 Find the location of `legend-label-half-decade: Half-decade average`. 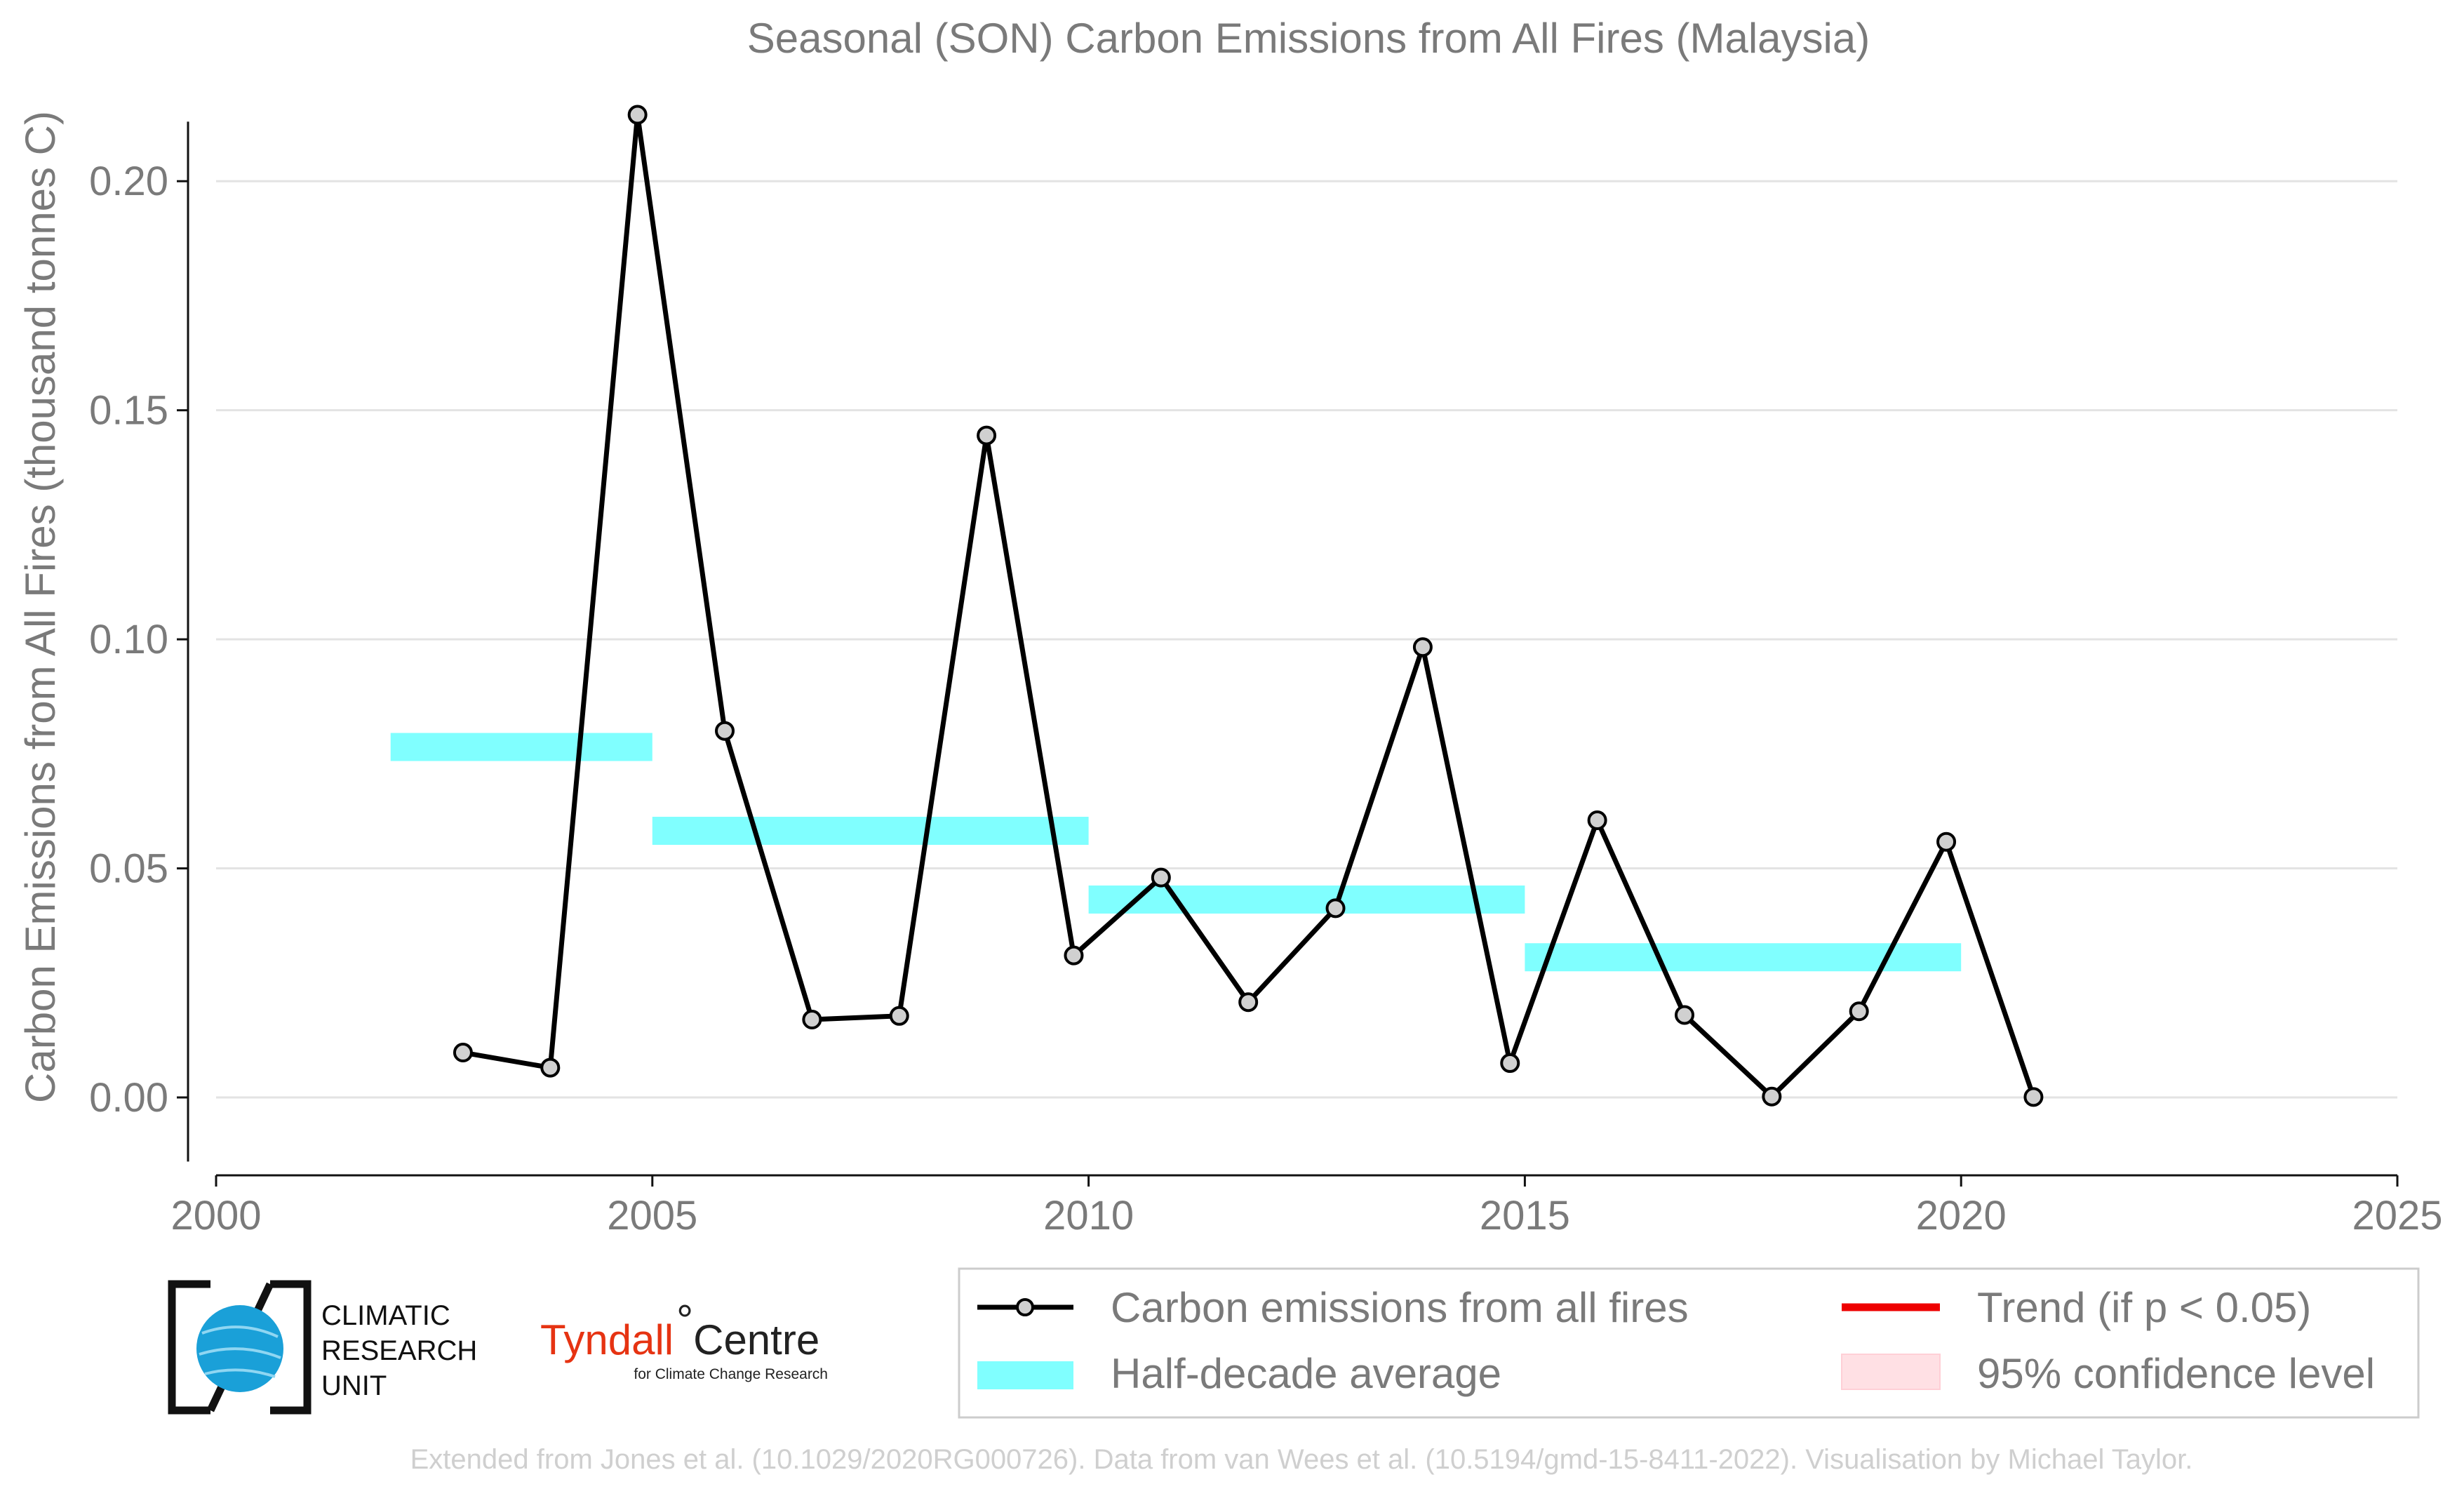

legend-label-half-decade: Half-decade average is located at coordinates (1306, 1373).